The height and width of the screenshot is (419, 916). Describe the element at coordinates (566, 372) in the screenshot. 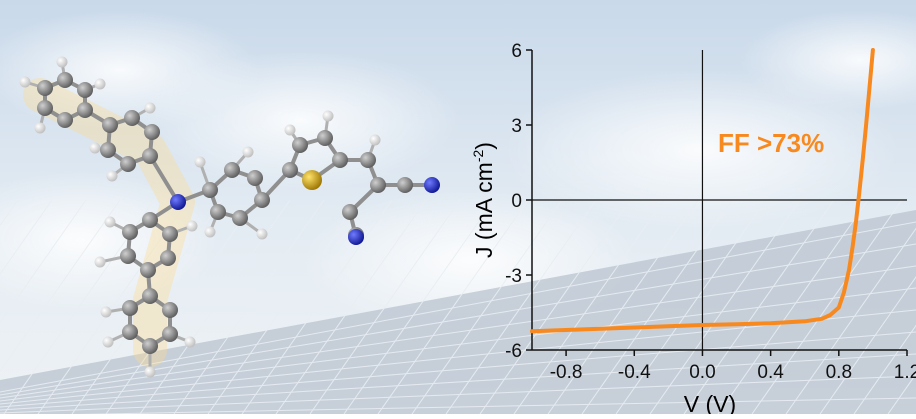

I see `x-tick-label: -0.8` at that location.